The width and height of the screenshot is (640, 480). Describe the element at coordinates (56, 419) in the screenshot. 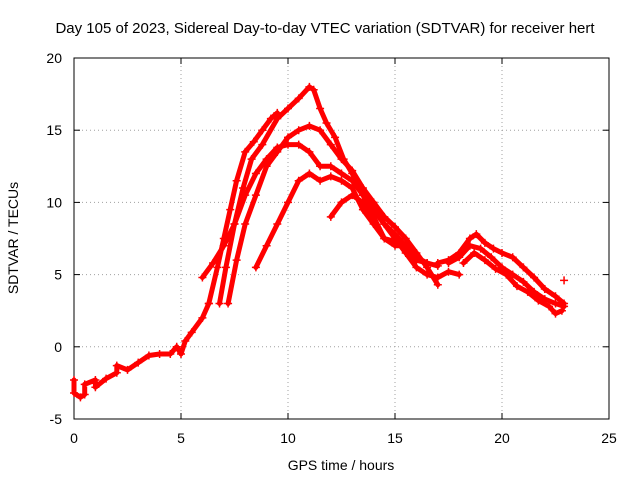

I see `y-tick-label: -5` at that location.